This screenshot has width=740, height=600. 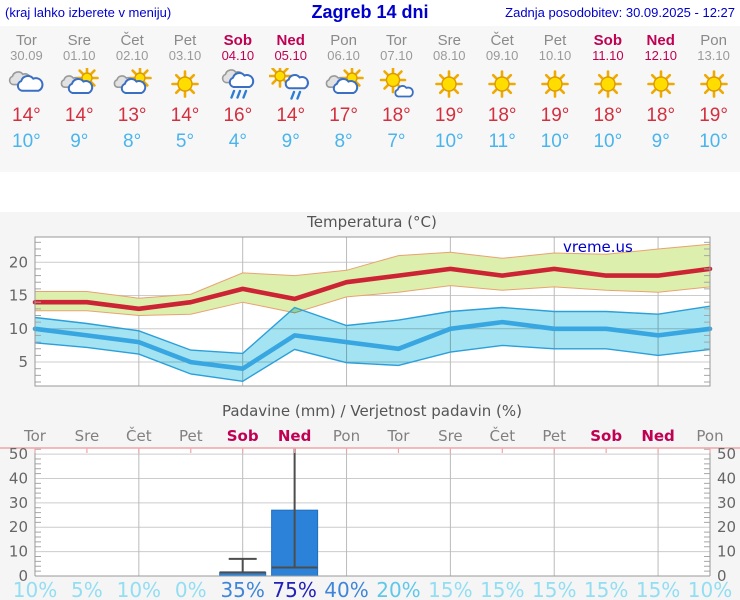 What do you see at coordinates (554, 436) in the screenshot?
I see `precip-day-label: Pet` at bounding box center [554, 436].